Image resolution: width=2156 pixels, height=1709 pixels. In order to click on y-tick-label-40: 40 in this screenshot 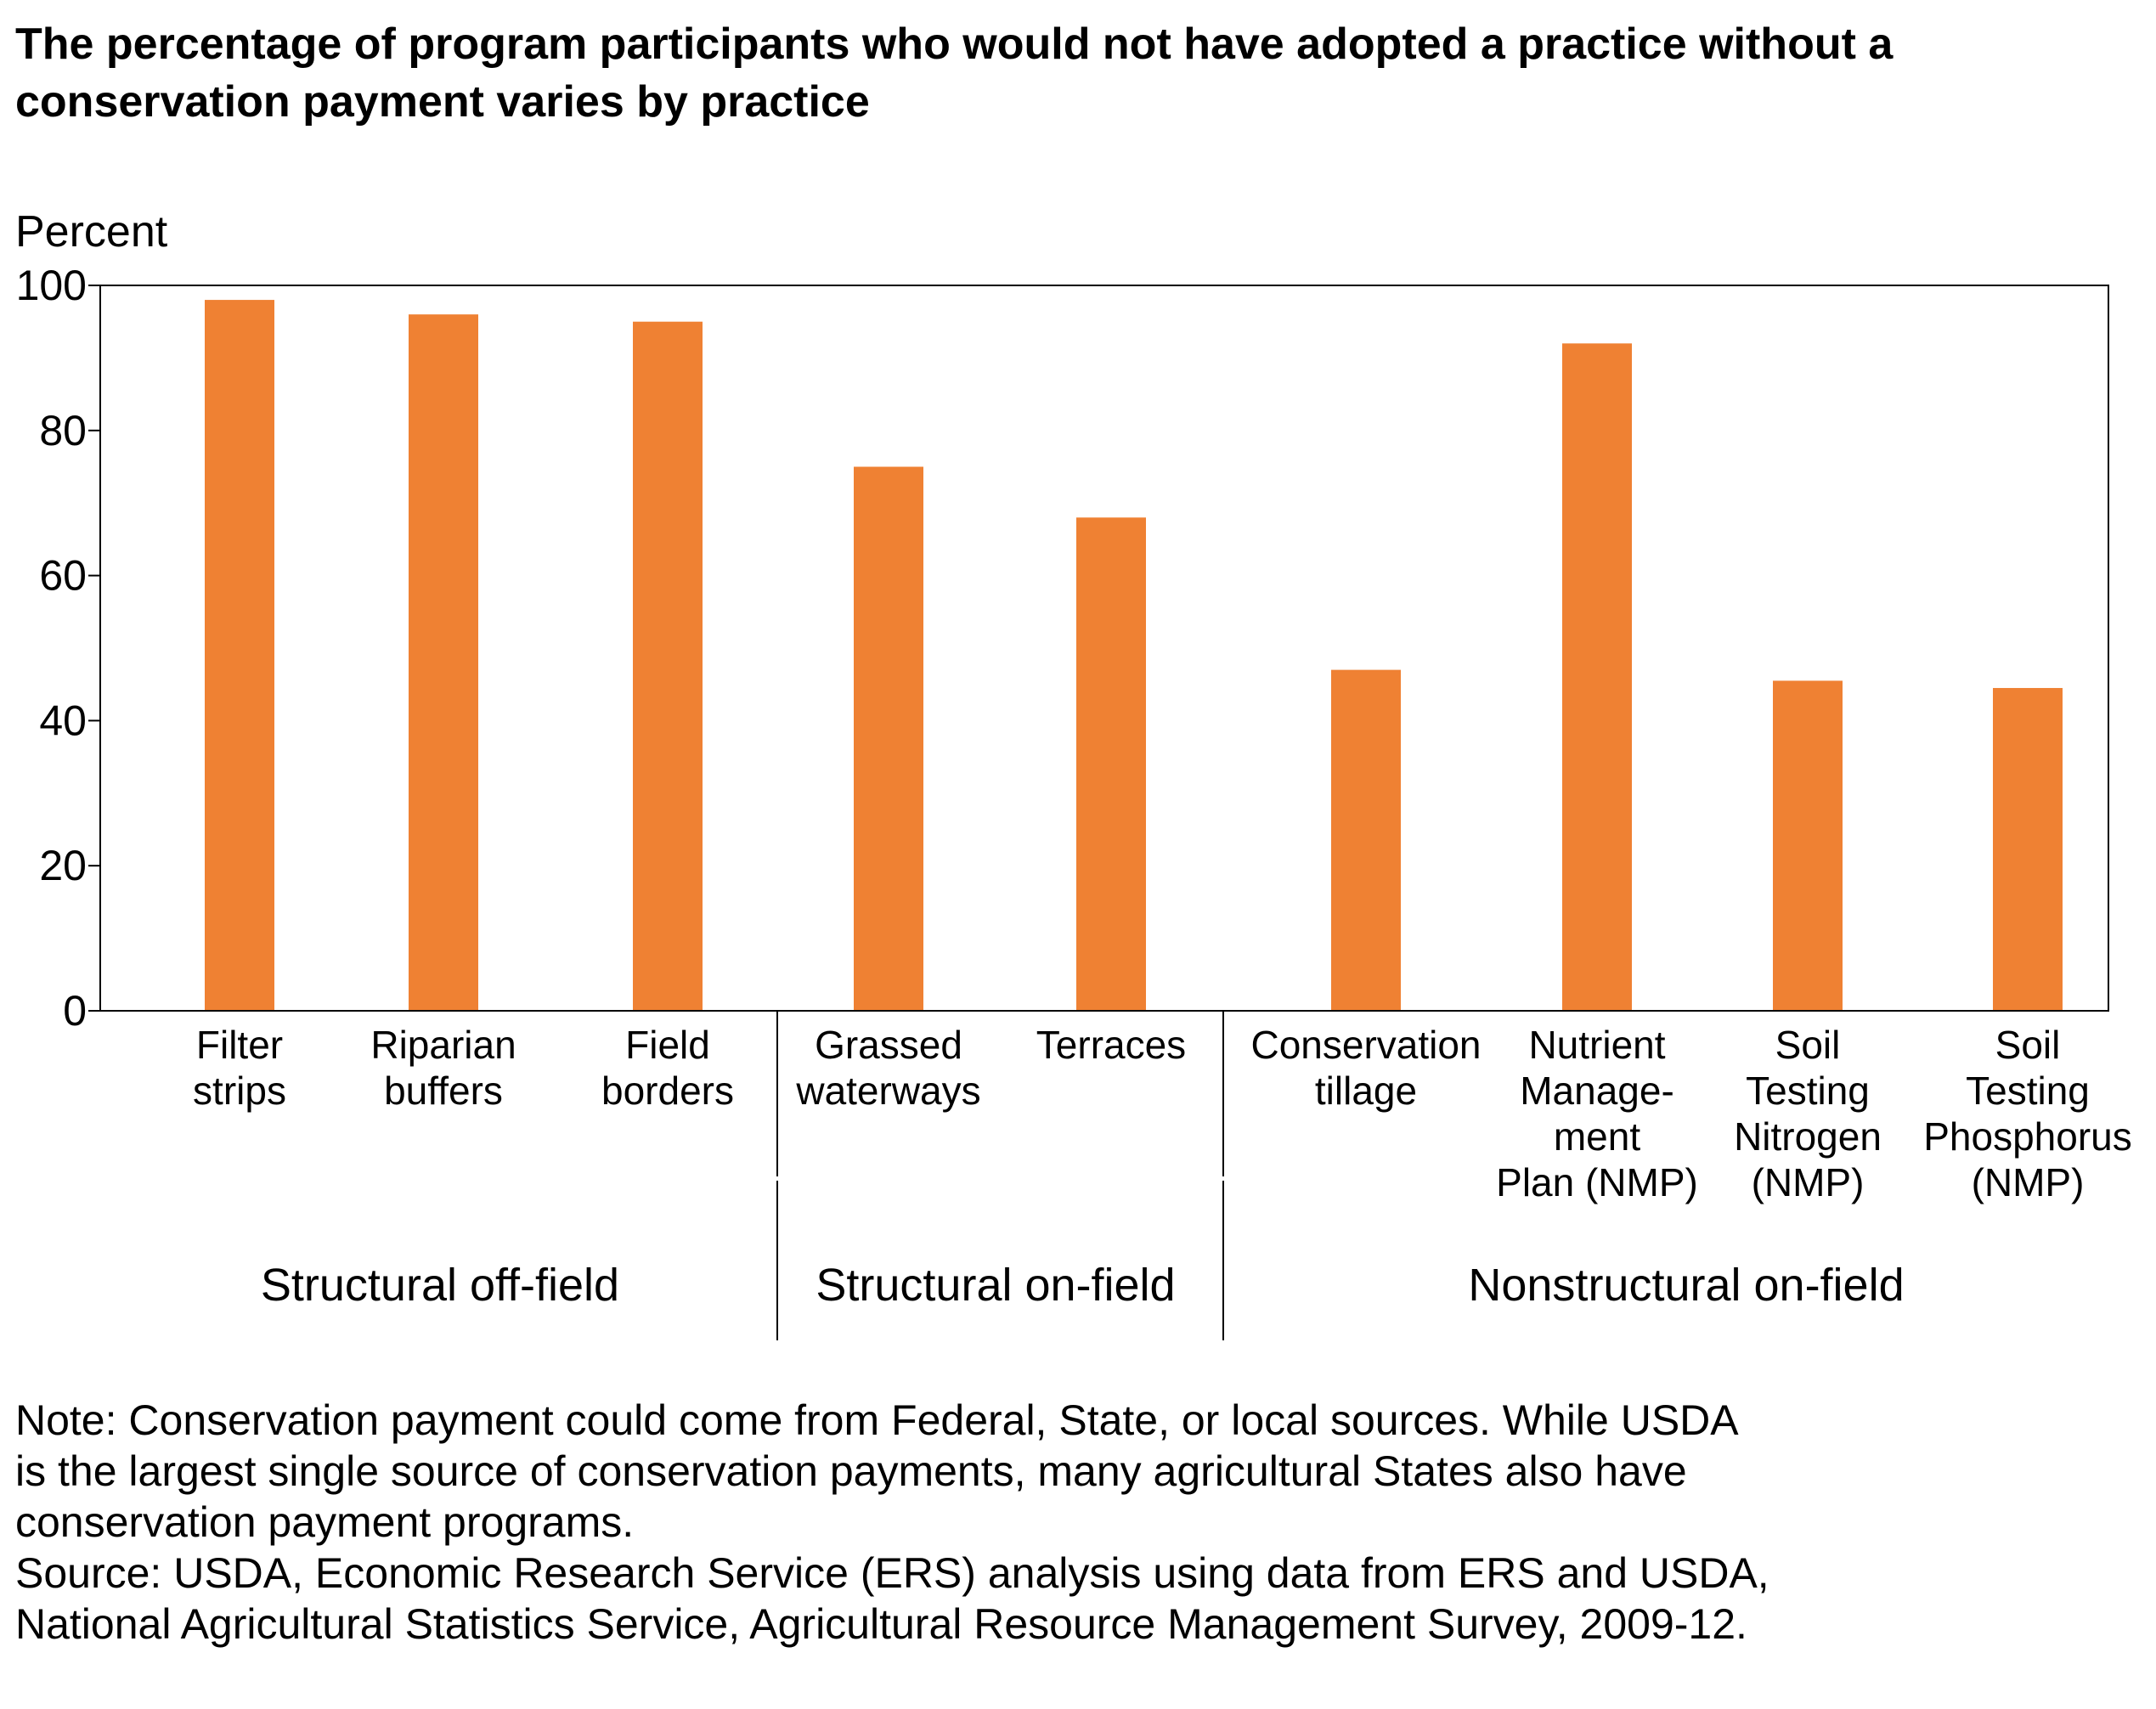, I will do `click(63, 721)`.